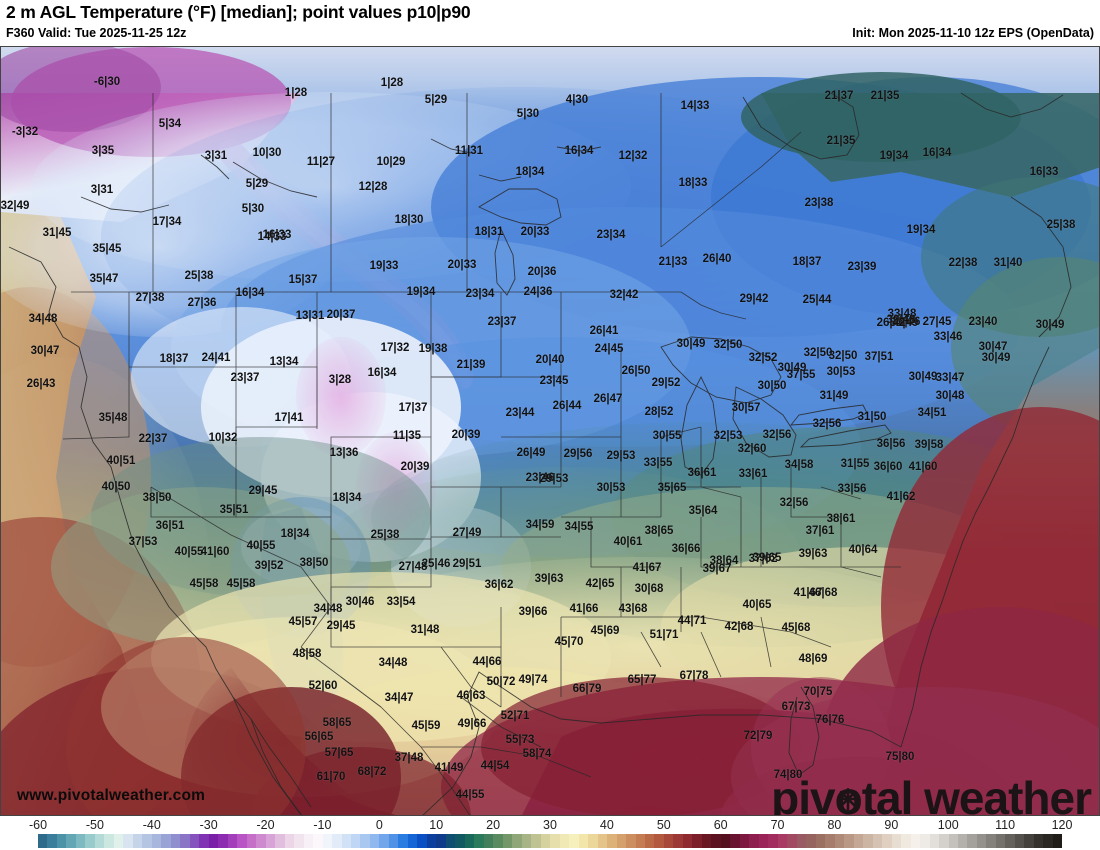 This screenshot has height=850, width=1100. Describe the element at coordinates (94, 825) in the screenshot. I see `colorbar-tick: -50` at that location.